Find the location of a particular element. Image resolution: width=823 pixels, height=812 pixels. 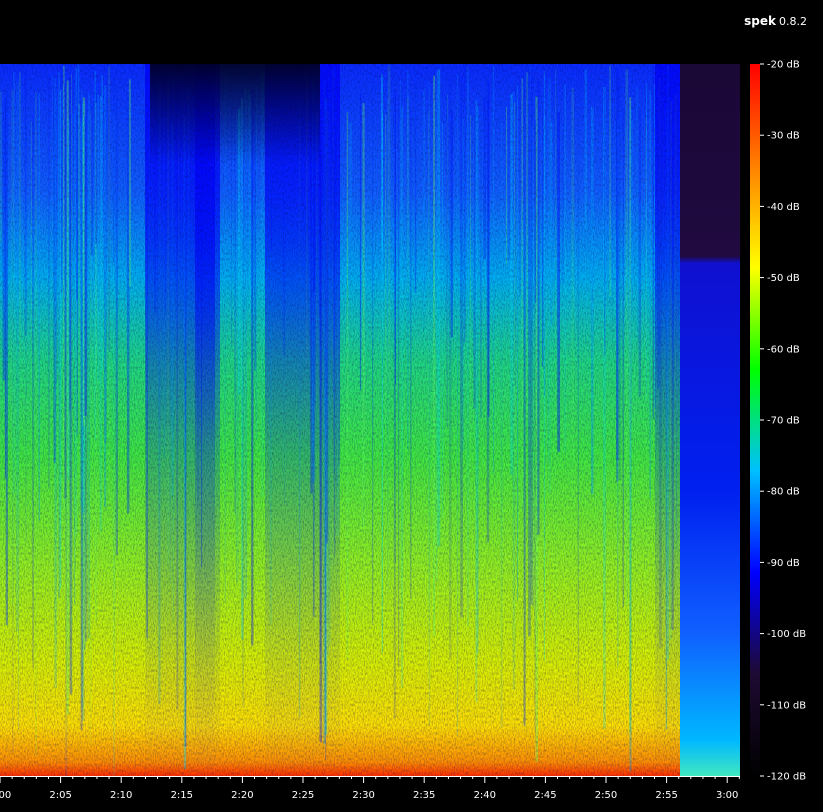

spectrogram-tail is located at coordinates (710, 420).